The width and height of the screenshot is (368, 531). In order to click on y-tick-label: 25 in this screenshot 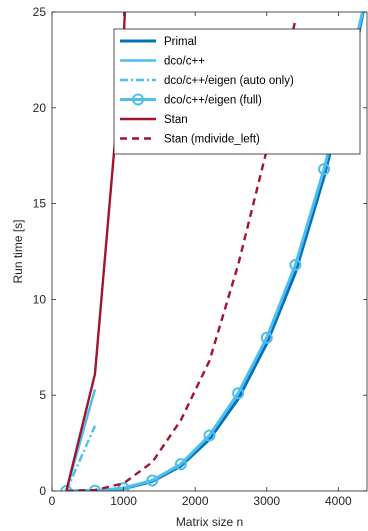, I will do `click(40, 12)`.